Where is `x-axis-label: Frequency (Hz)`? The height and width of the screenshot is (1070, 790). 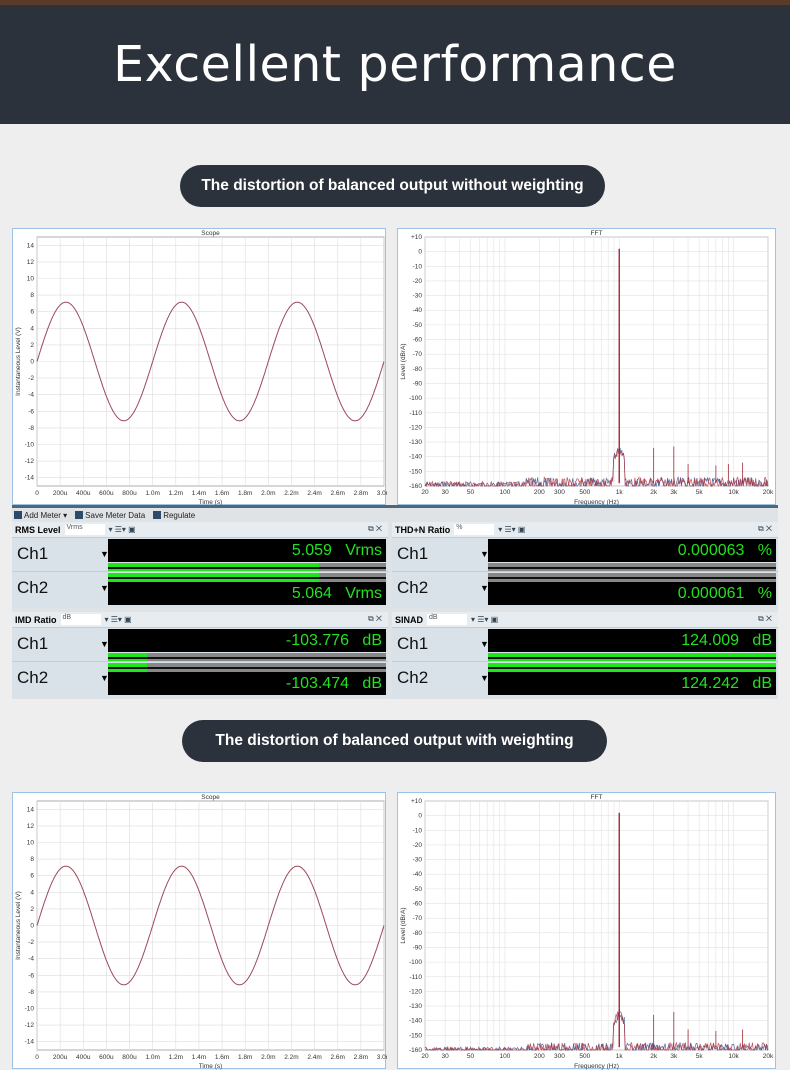 x-axis-label: Frequency (Hz) is located at coordinates (596, 502).